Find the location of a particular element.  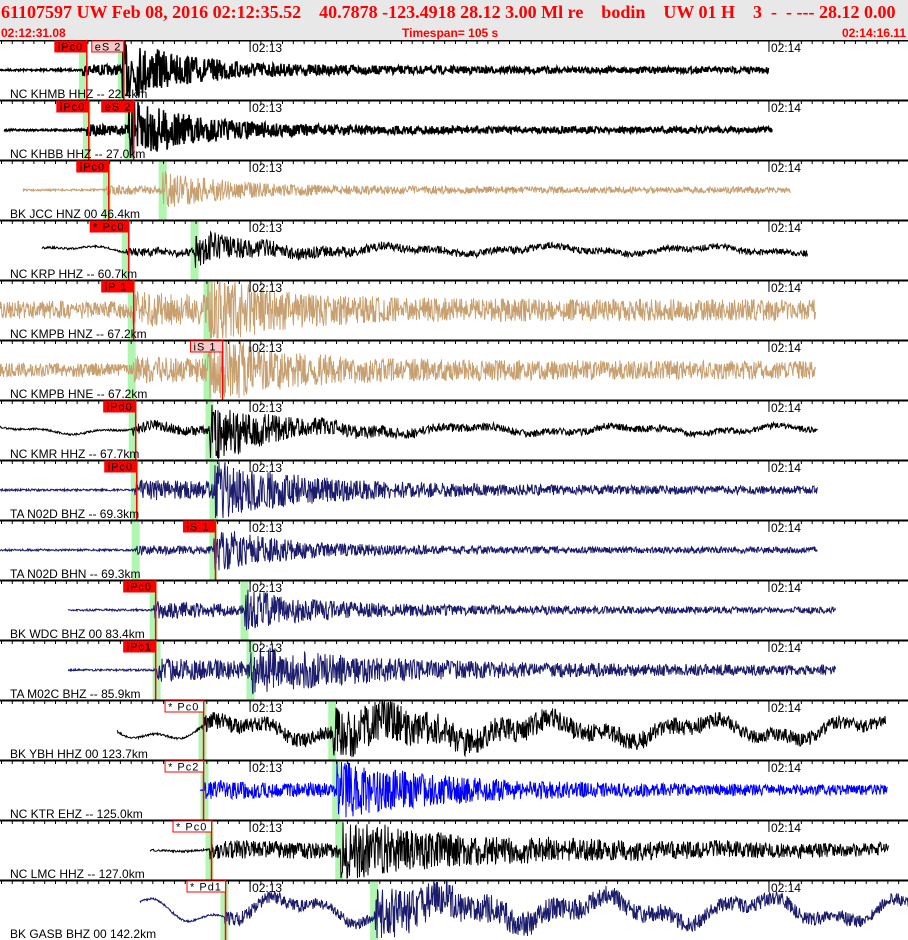

trace-row: 02:13 02:14 iP 1 NC KMPB HNZ -- 67.2km is located at coordinates (454, 310).